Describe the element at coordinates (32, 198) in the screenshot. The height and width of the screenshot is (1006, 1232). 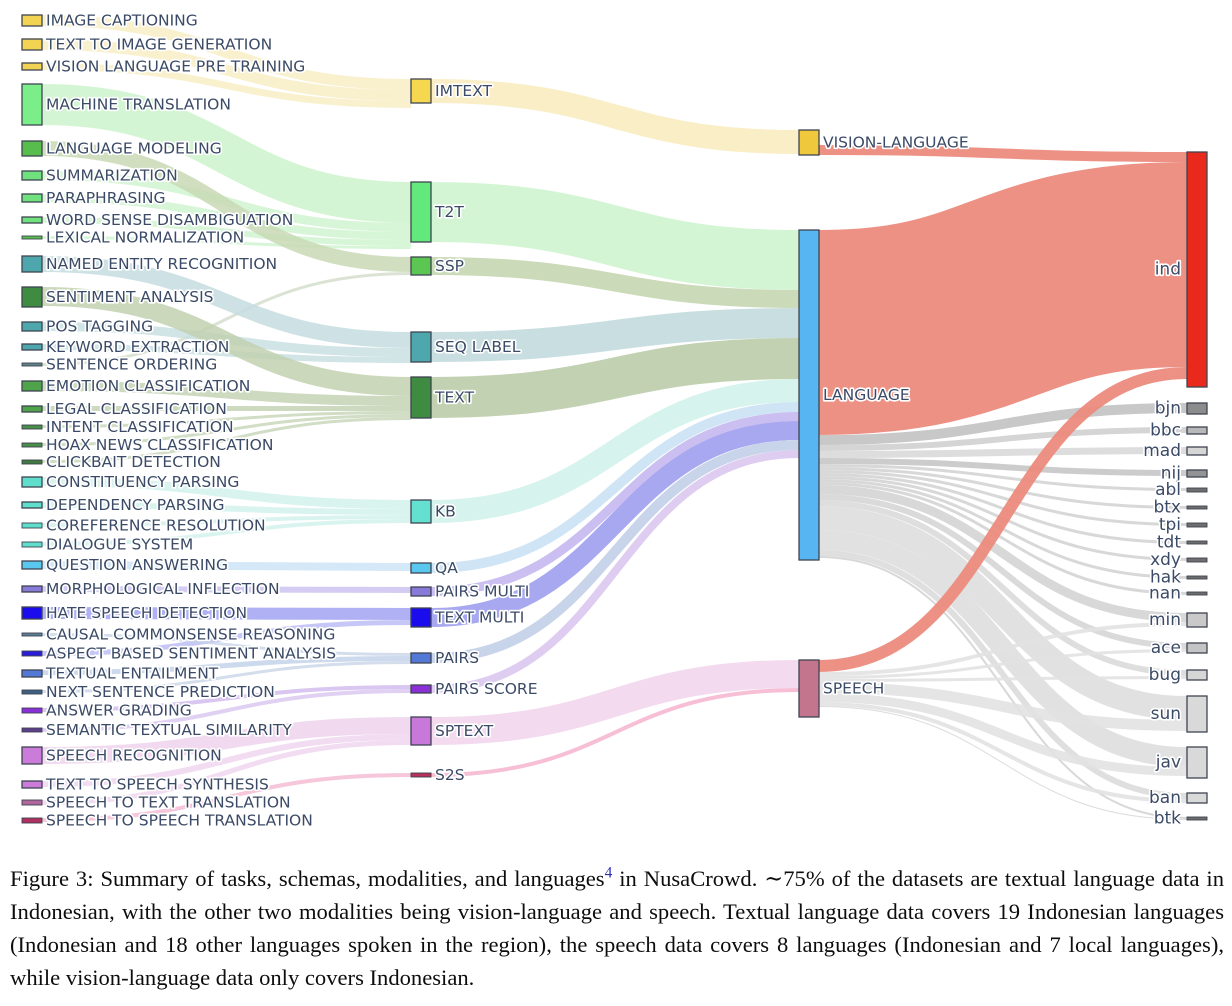
I see `node-para` at that location.